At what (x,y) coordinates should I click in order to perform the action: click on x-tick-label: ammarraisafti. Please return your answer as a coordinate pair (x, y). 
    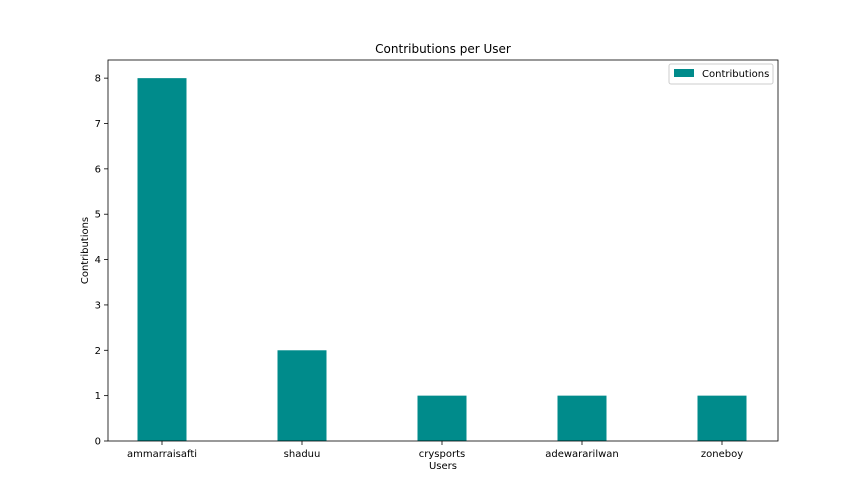
    Looking at the image, I should click on (162, 454).